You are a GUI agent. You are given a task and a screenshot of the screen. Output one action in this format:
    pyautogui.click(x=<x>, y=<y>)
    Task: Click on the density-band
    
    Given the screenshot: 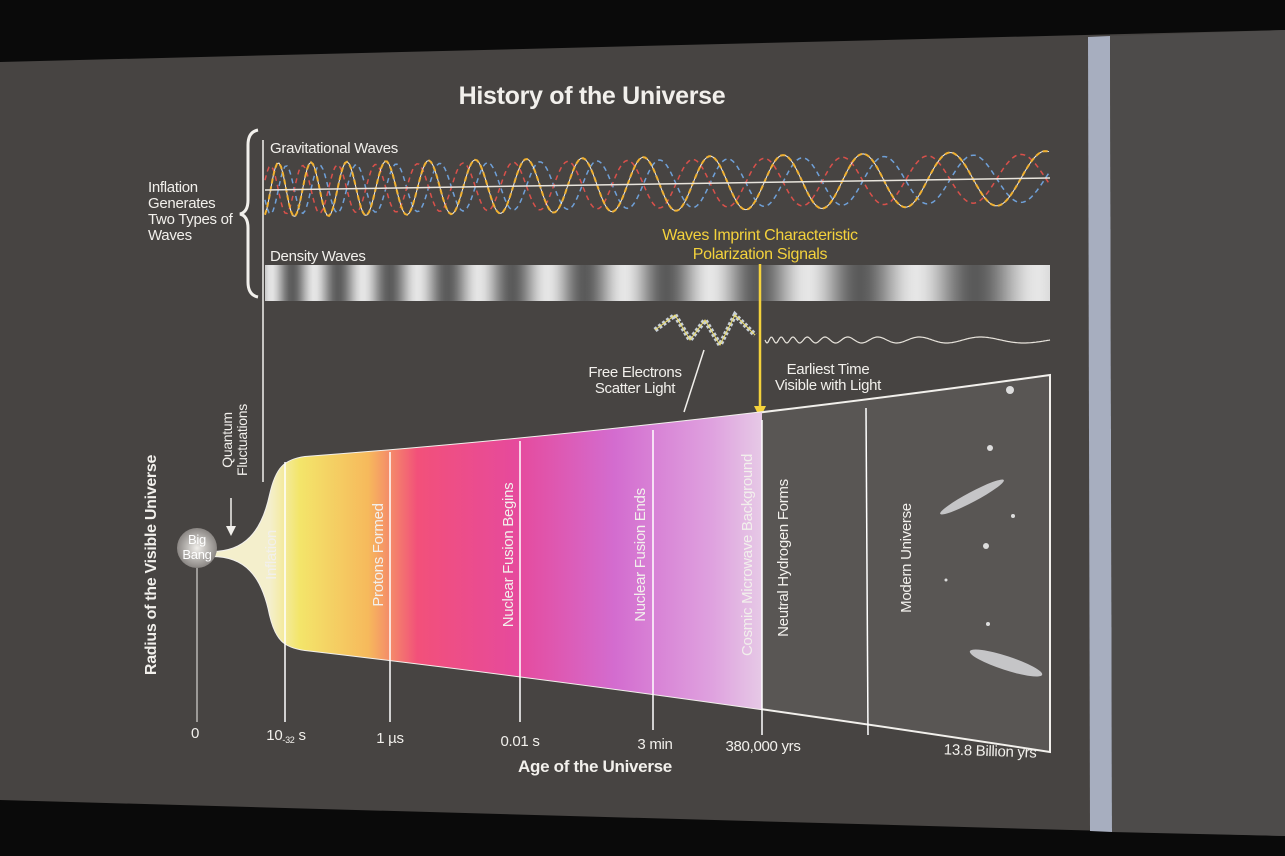 What is the action you would take?
    pyautogui.click(x=657, y=283)
    